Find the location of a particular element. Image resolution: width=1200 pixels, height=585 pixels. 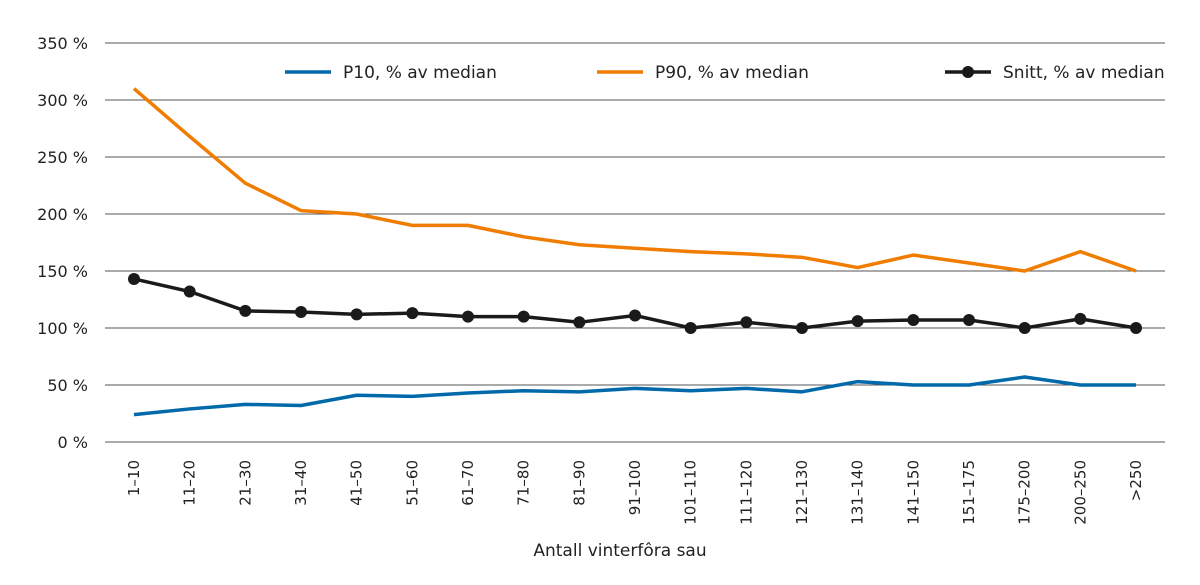

x-tick-label: 121–130 is located at coordinates (802, 492).